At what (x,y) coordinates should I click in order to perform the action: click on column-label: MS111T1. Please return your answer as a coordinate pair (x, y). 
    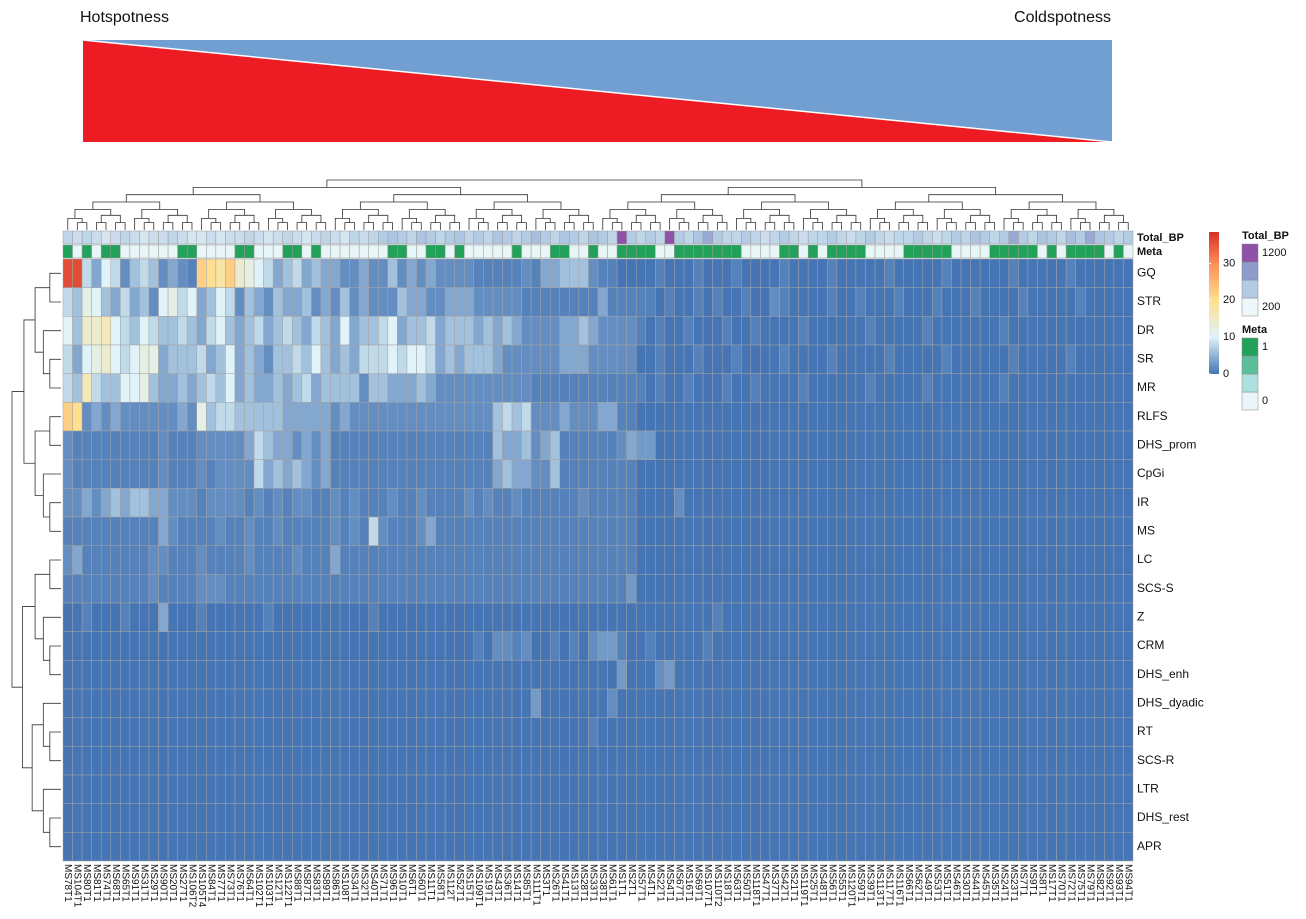
    Looking at the image, I should click on (535, 885).